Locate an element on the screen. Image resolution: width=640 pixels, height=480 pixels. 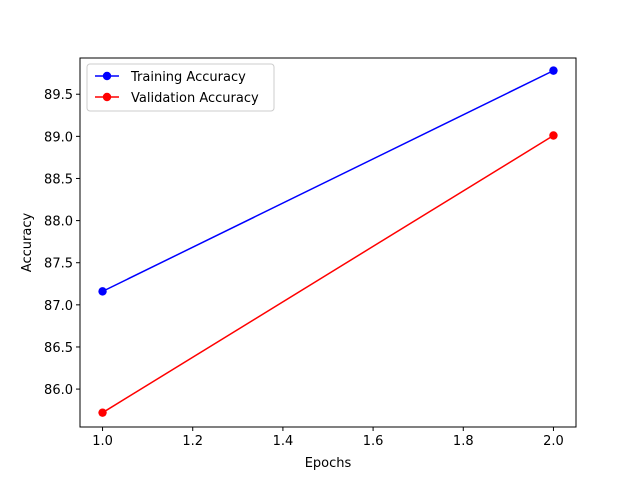
x-tick-label: 1.8 is located at coordinates (463, 441).